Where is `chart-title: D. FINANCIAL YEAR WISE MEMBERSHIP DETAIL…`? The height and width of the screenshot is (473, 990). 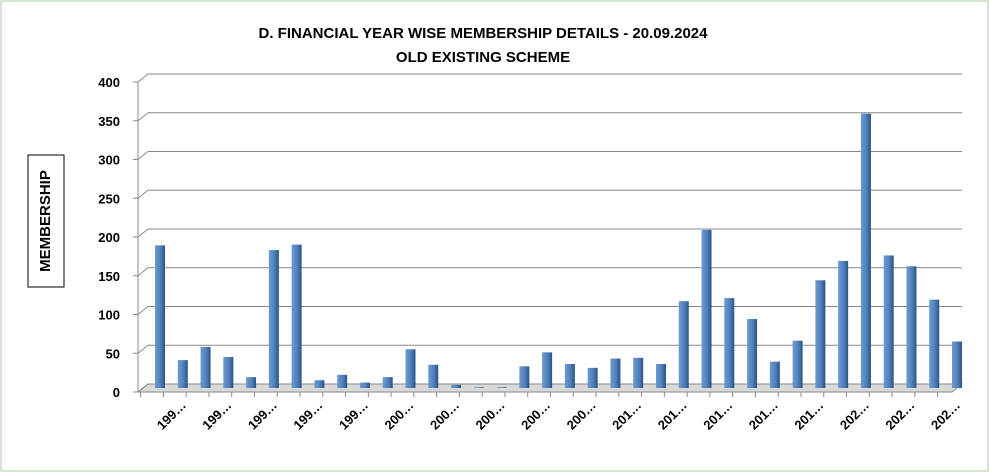
chart-title: D. FINANCIAL YEAR WISE MEMBERSHIP DETAIL… is located at coordinates (484, 33).